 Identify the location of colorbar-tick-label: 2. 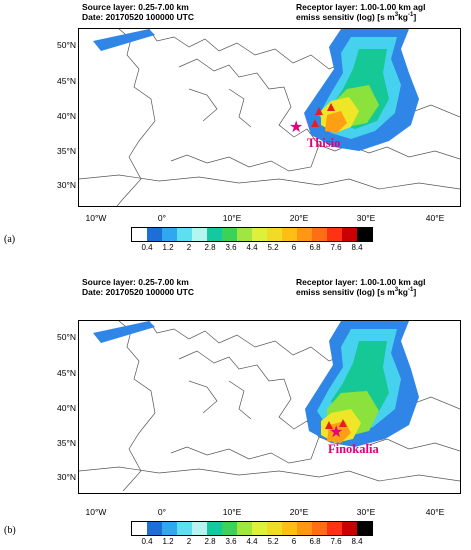
(189, 541).